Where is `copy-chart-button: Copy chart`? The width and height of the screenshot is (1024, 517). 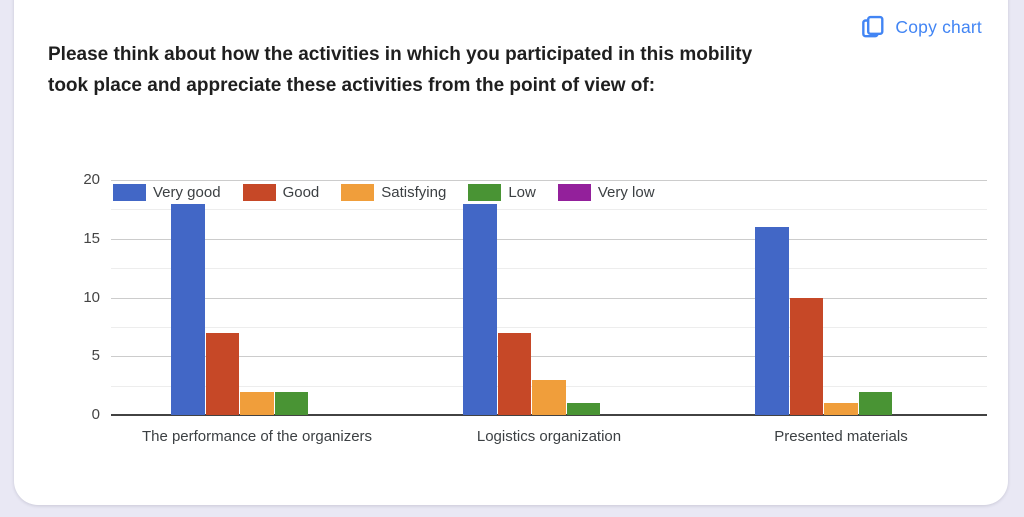 copy-chart-button: Copy chart is located at coordinates (920, 27).